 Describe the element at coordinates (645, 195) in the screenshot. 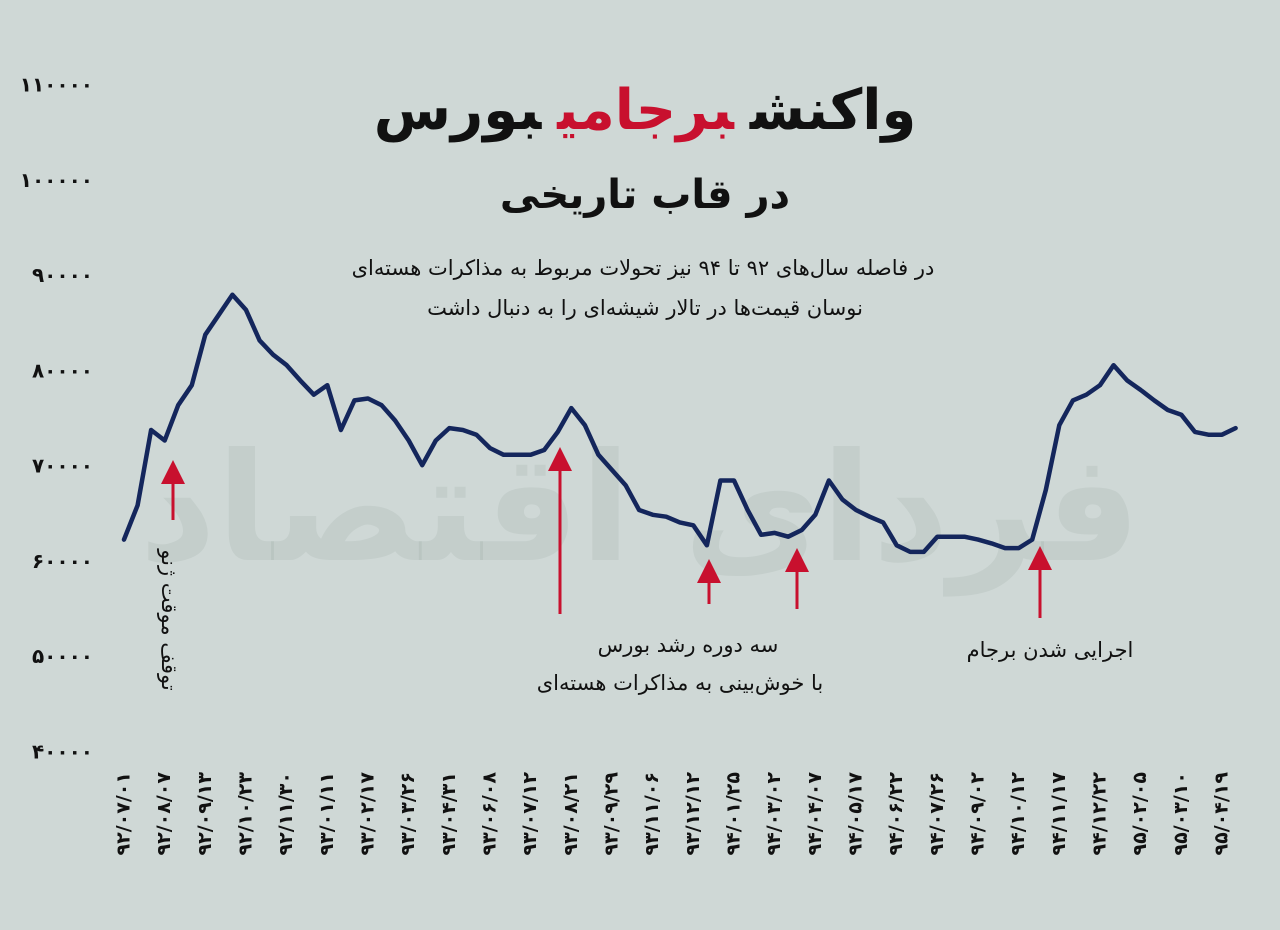

I see `subtitle: در قاب تاریخی` at that location.